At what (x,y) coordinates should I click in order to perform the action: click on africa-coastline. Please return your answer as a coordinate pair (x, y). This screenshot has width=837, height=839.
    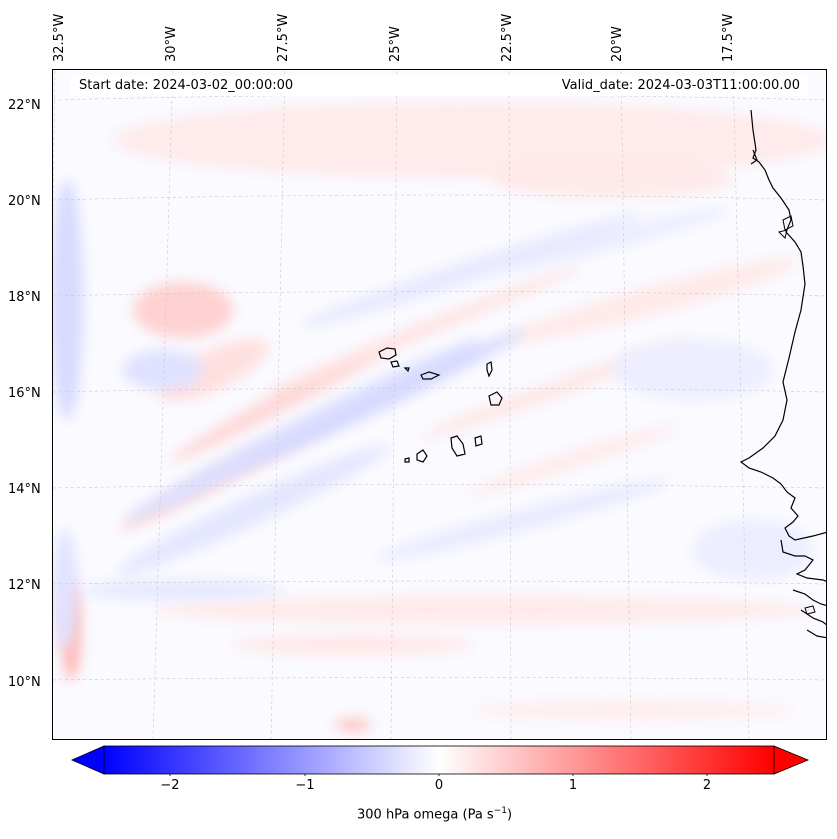
    Looking at the image, I should click on (782, 325).